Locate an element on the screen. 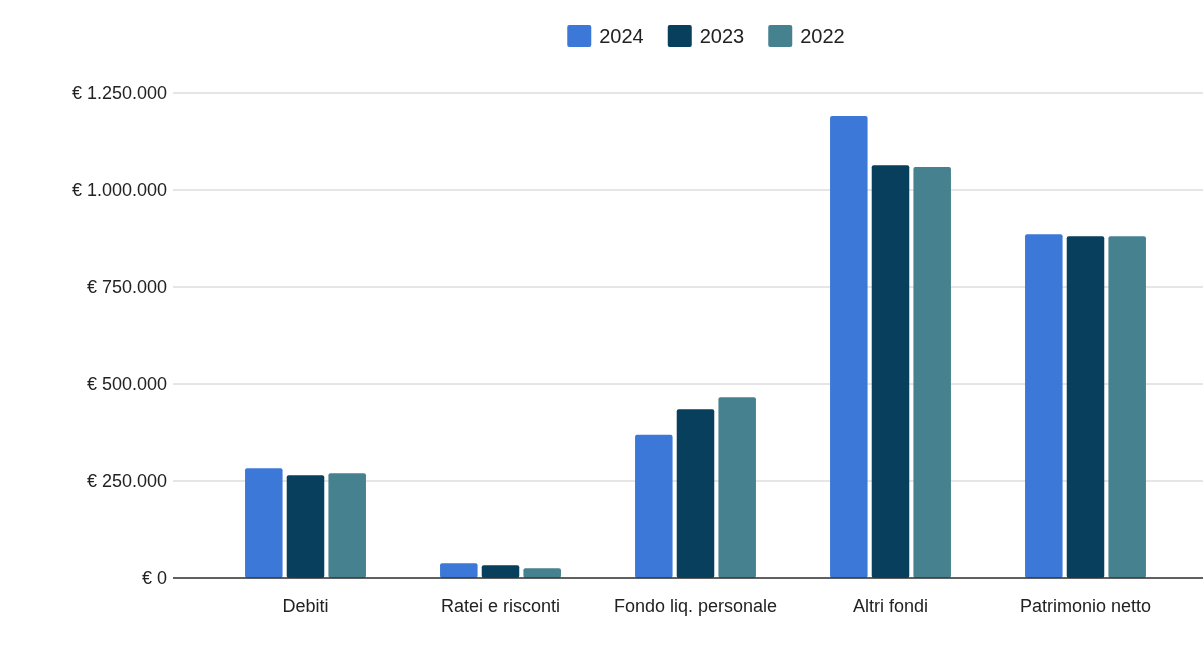  y-tick-label: € 500.000 is located at coordinates (126, 384).